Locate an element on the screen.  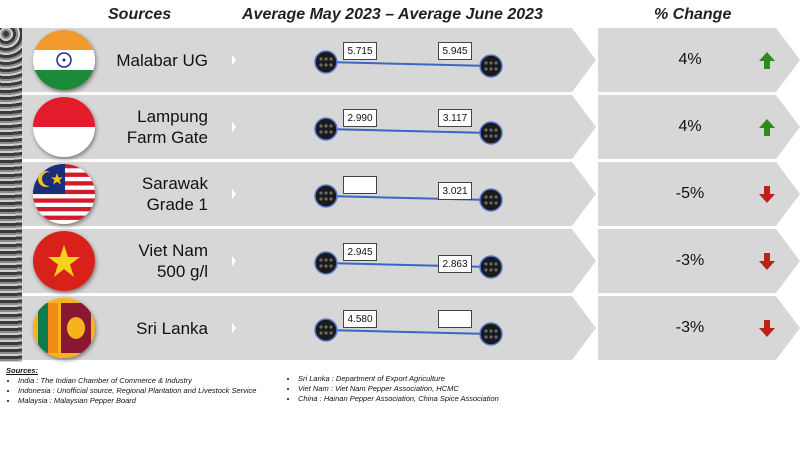
footer-title: Sources: is located at coordinates (22, 370).